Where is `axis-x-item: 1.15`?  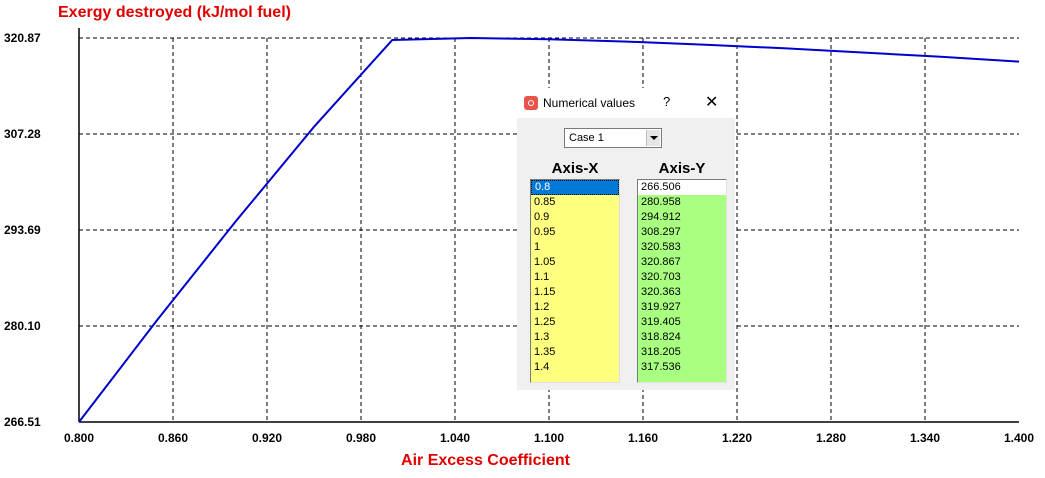
axis-x-item: 1.15 is located at coordinates (545, 292).